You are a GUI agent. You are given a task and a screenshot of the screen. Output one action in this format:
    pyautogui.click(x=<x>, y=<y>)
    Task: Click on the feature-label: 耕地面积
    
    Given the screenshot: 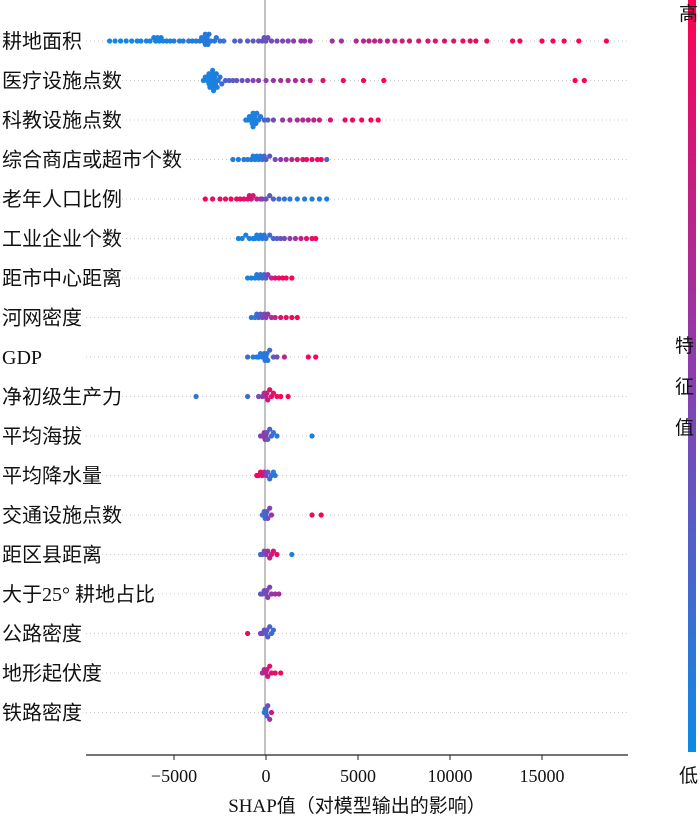 What is the action you would take?
    pyautogui.click(x=42, y=41)
    